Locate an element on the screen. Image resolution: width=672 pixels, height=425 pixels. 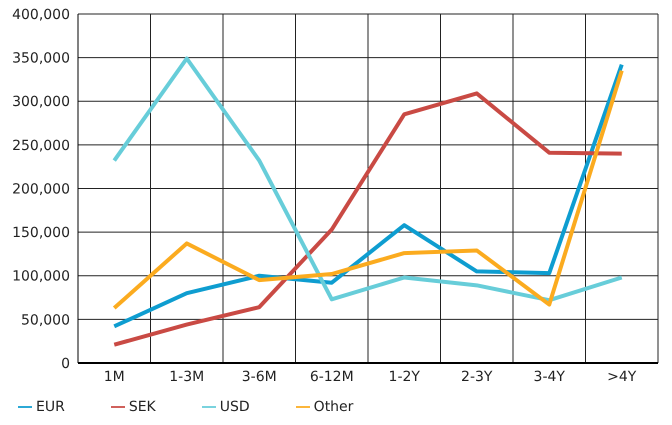
y-tick-label: 200,000 is located at coordinates (41, 189).